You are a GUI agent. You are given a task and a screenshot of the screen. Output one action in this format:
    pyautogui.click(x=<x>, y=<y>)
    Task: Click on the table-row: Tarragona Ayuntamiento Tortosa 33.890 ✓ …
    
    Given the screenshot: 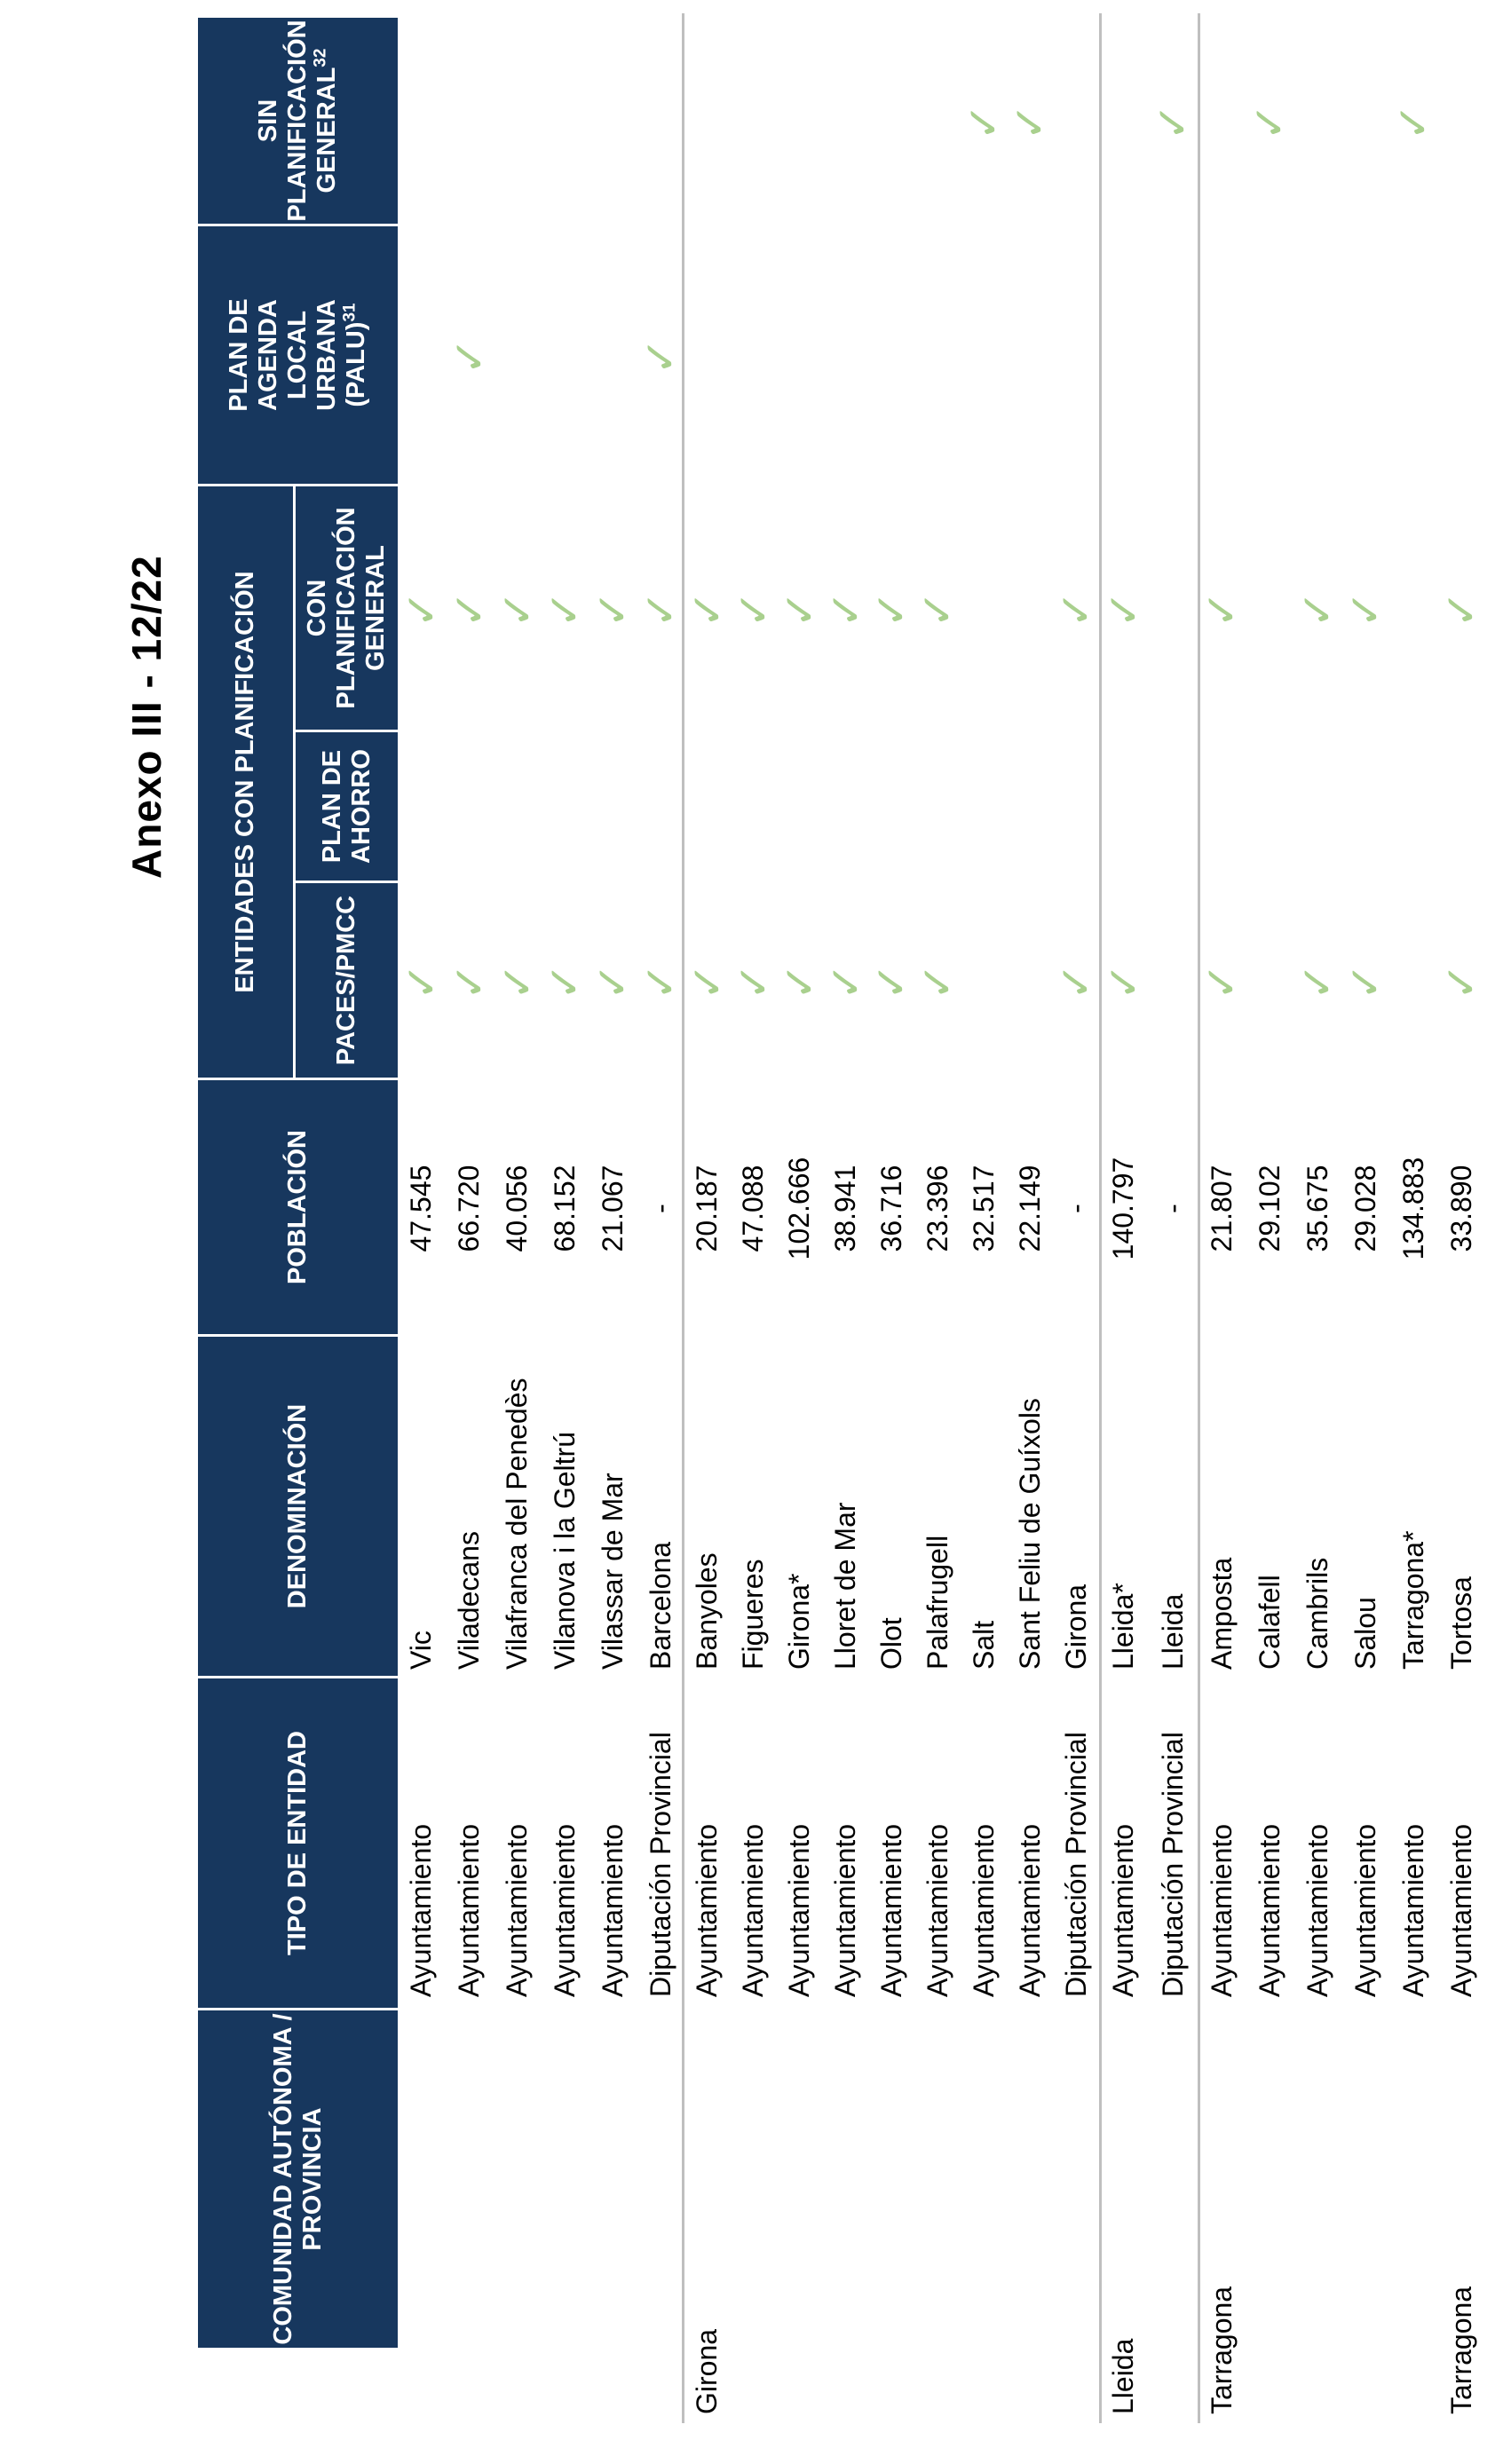 What is the action you would take?
    pyautogui.click(x=1461, y=1221)
    